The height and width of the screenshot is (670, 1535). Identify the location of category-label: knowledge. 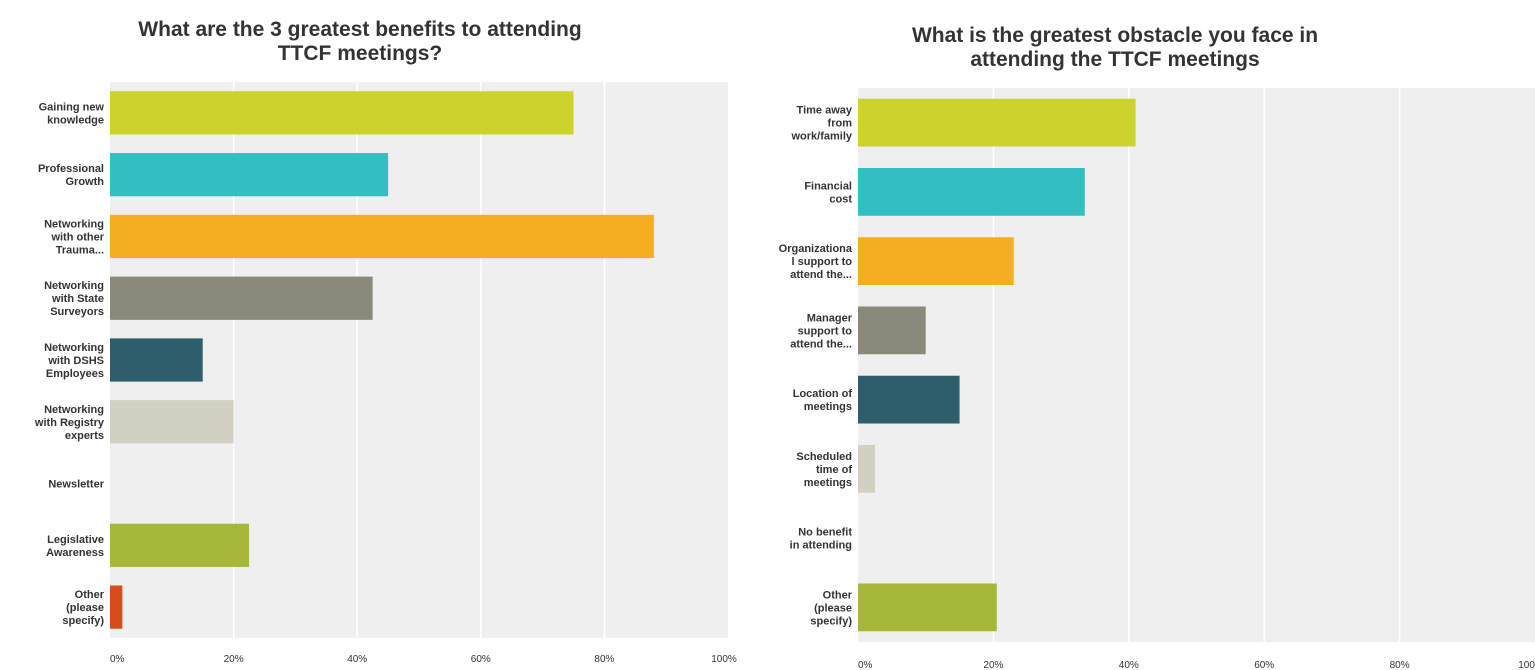
(75, 120).